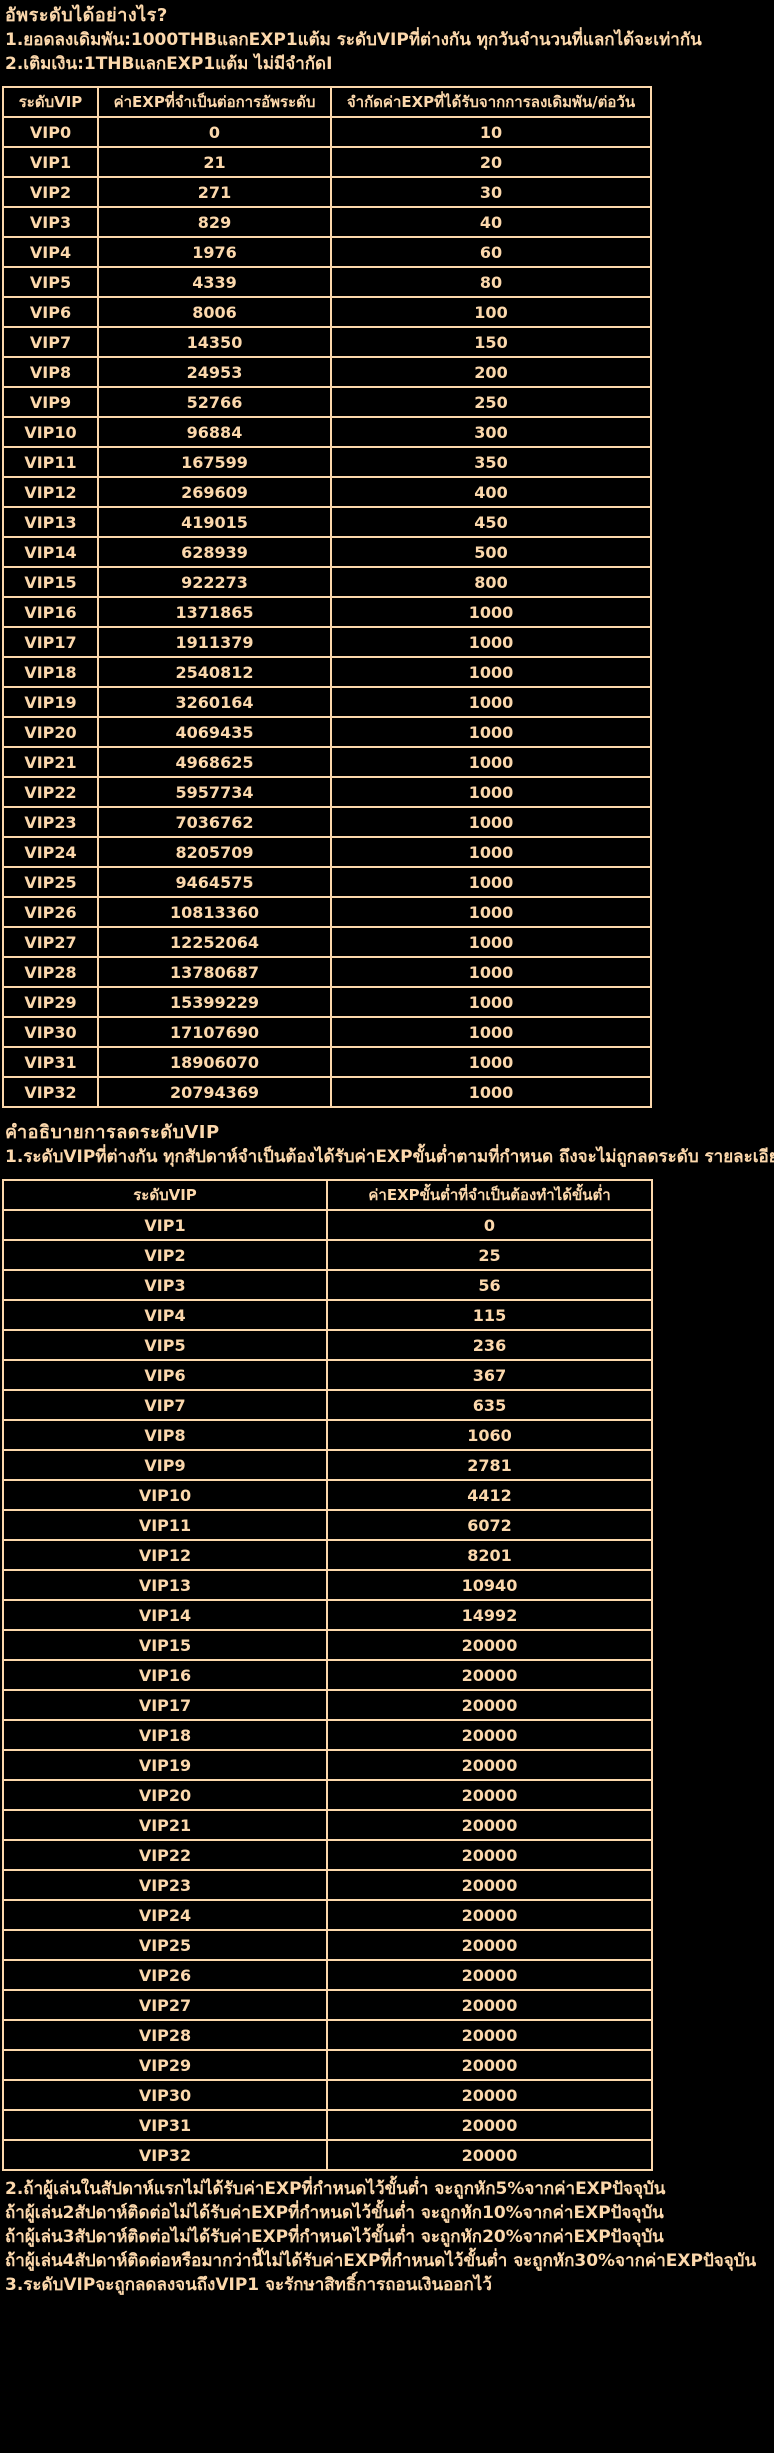  What do you see at coordinates (112, 1132) in the screenshot?
I see `demotion-section-title: คำอธิบายการลดระดับVIP` at bounding box center [112, 1132].